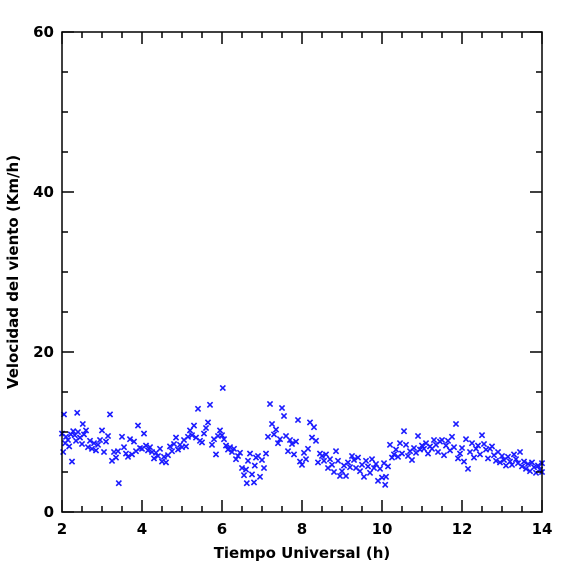  Describe the element at coordinates (222, 529) in the screenshot. I see `x-tick-label: 6` at that location.